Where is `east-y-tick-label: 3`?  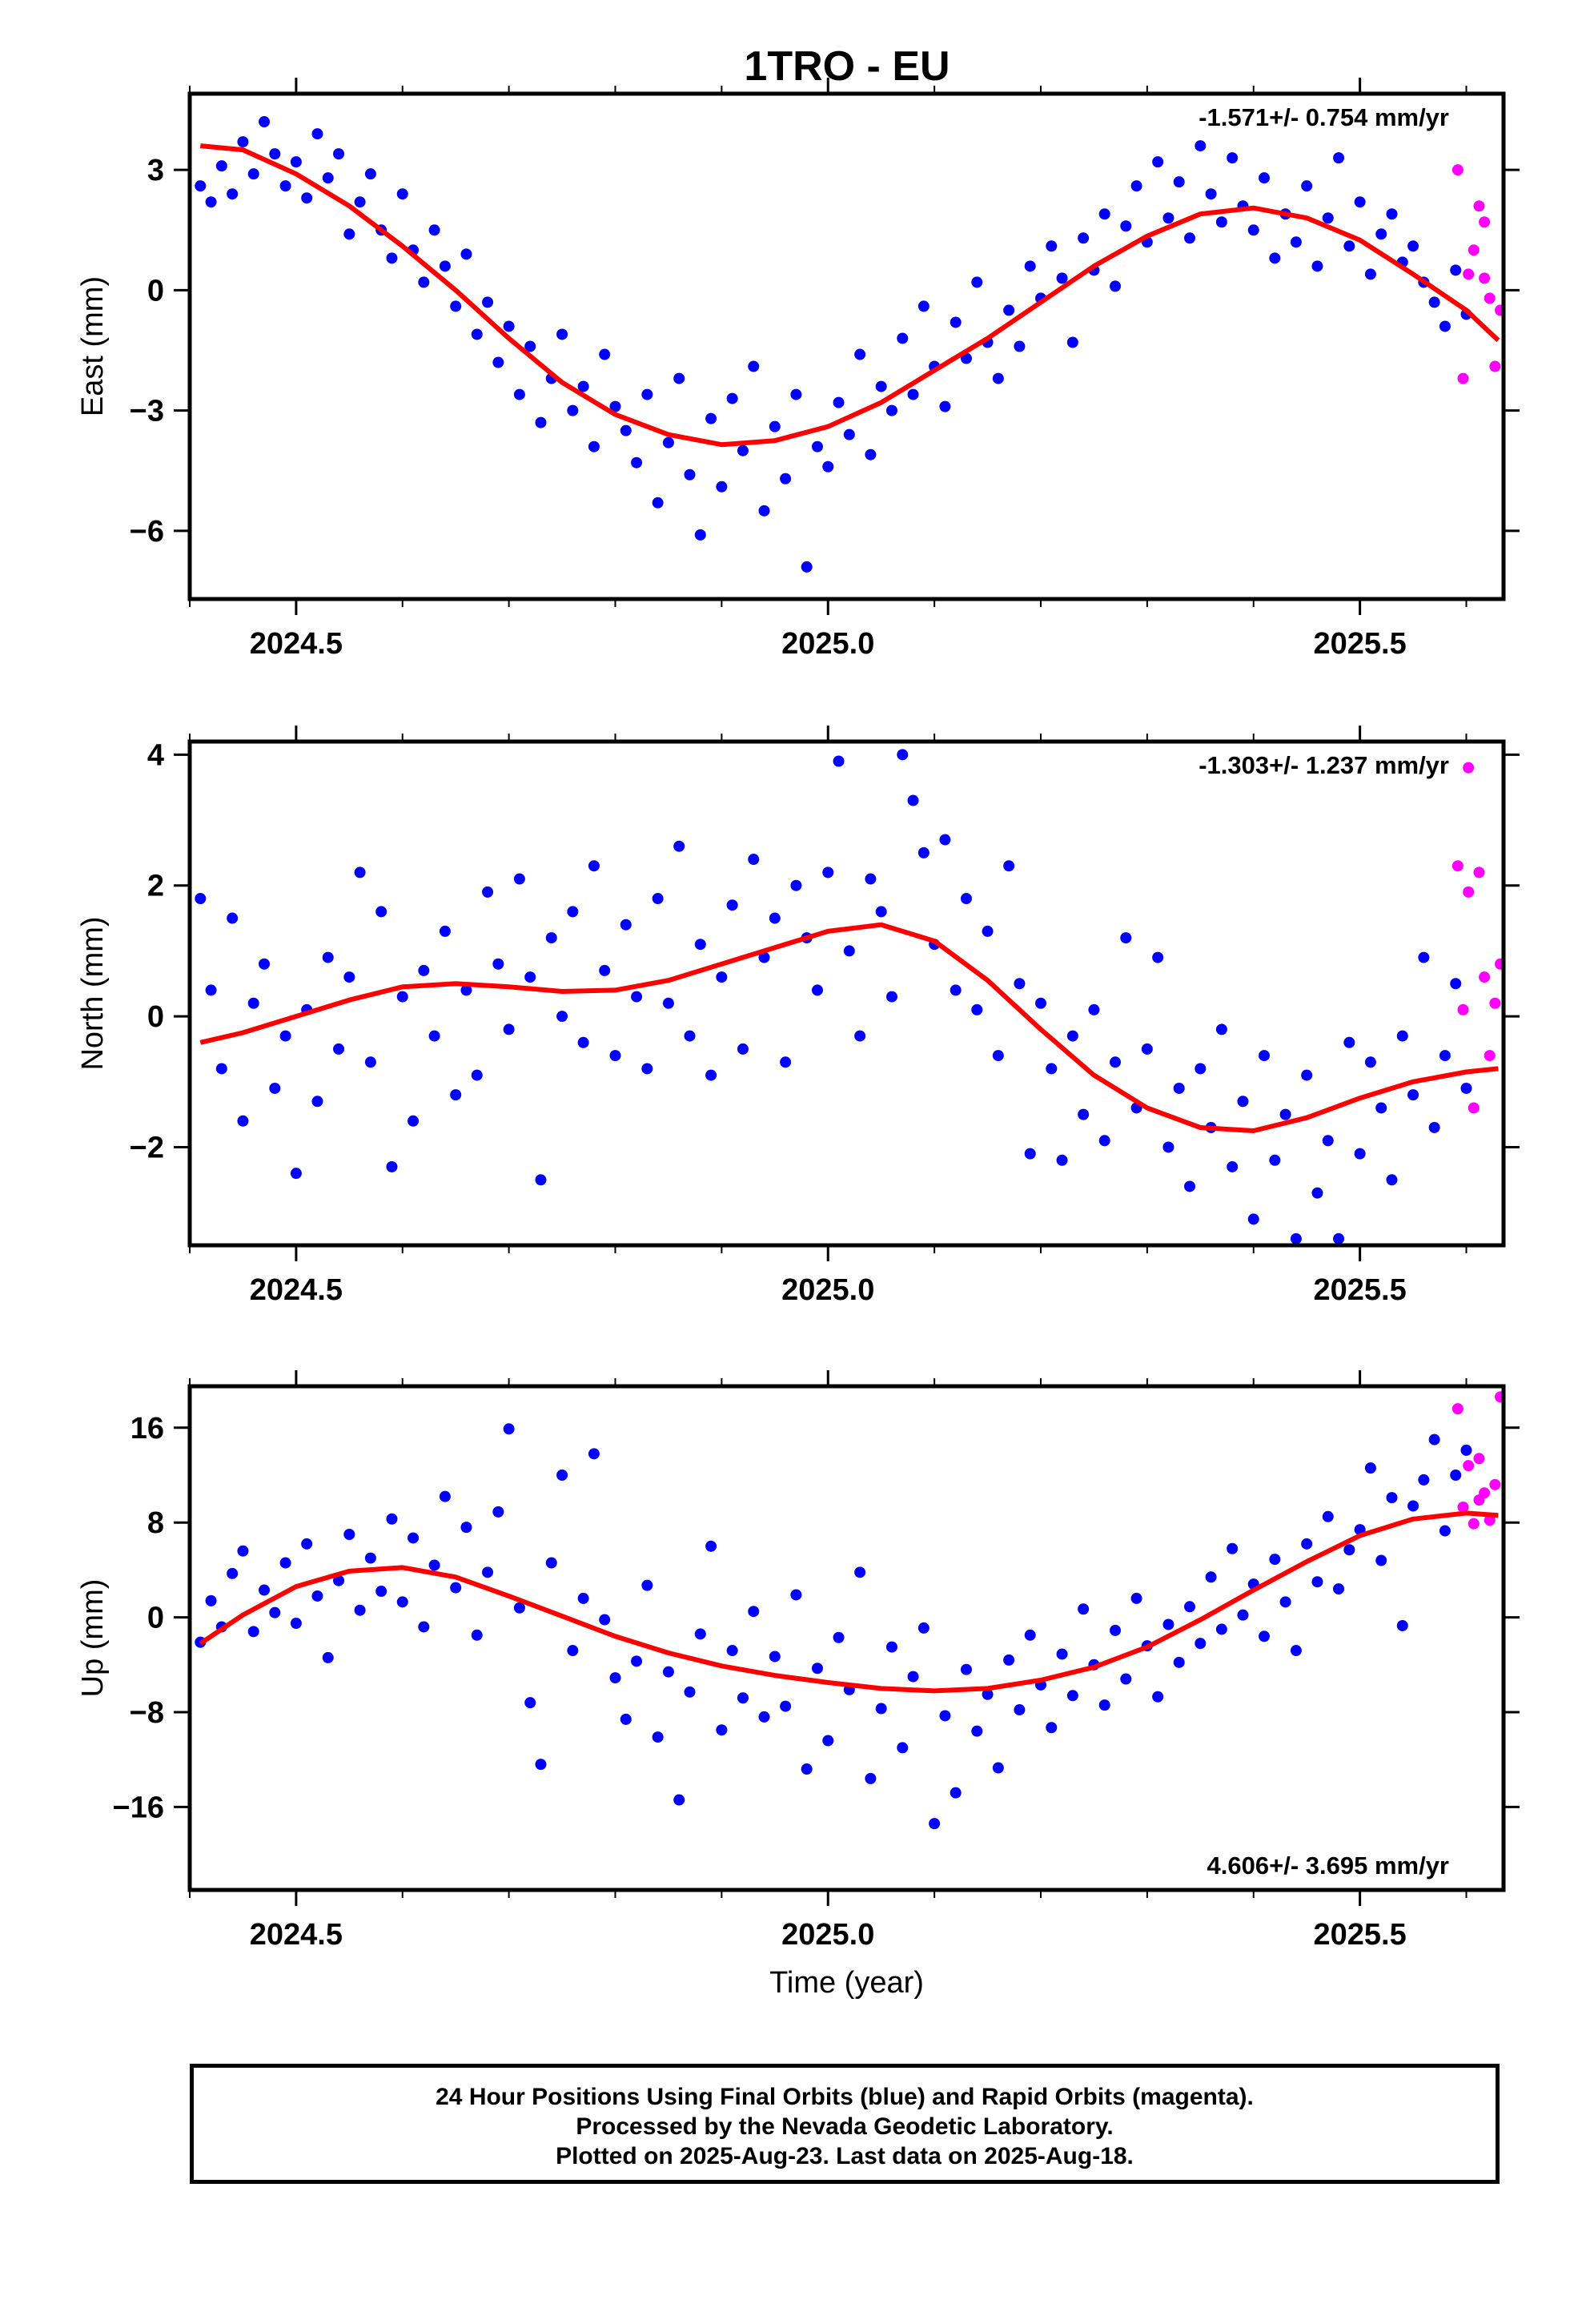 east-y-tick-label: 3 is located at coordinates (155, 170).